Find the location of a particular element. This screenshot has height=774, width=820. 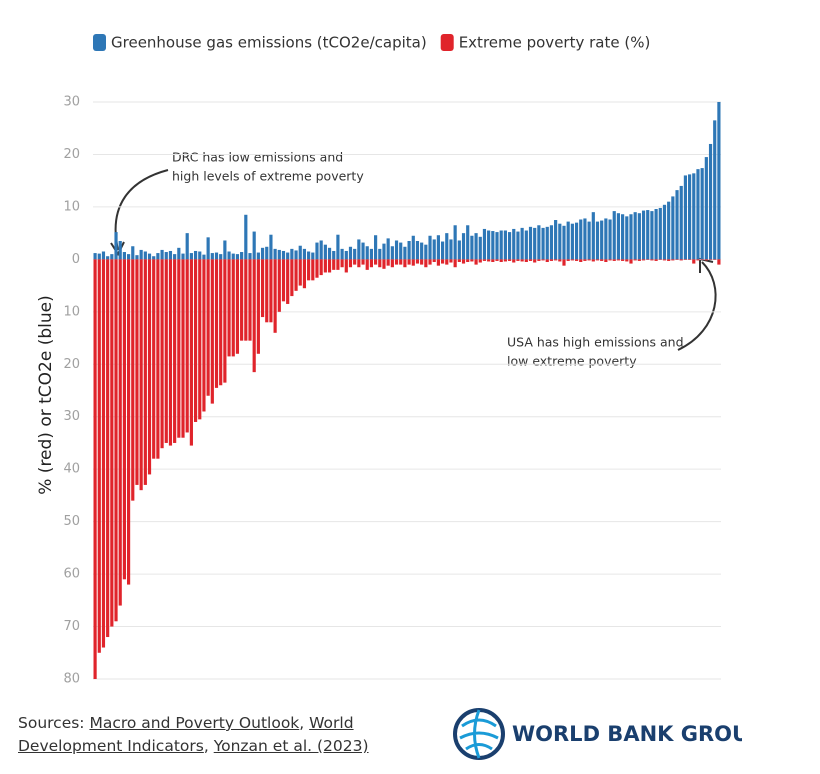

footer-text: , is located at coordinates (208, 746).